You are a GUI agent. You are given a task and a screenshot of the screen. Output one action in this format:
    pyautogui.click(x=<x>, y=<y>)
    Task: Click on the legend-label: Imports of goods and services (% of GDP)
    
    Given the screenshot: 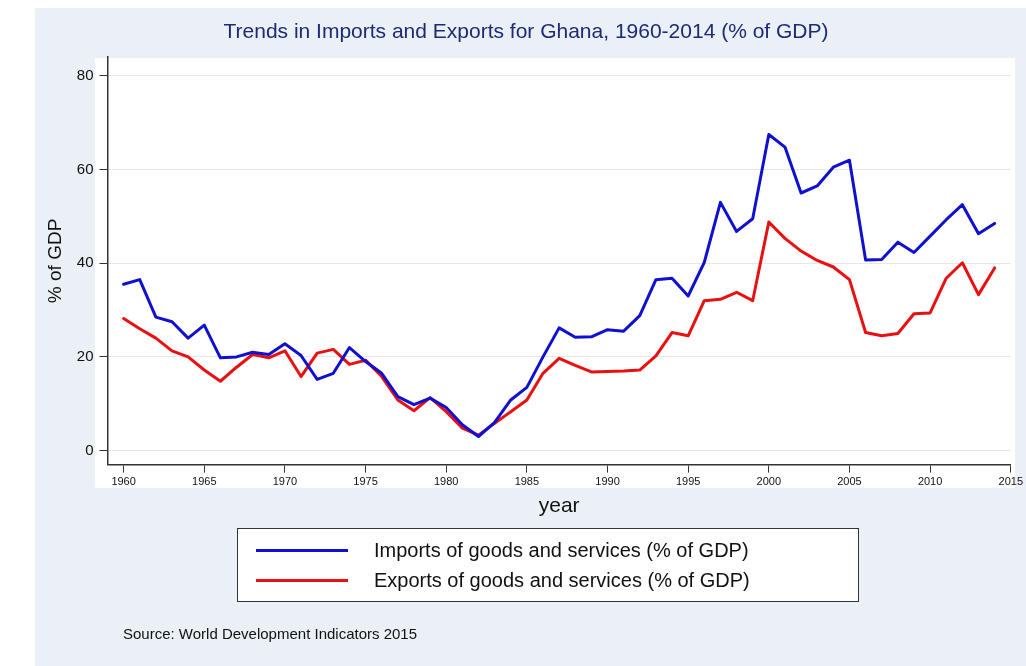 What is the action you would take?
    pyautogui.click(x=561, y=550)
    